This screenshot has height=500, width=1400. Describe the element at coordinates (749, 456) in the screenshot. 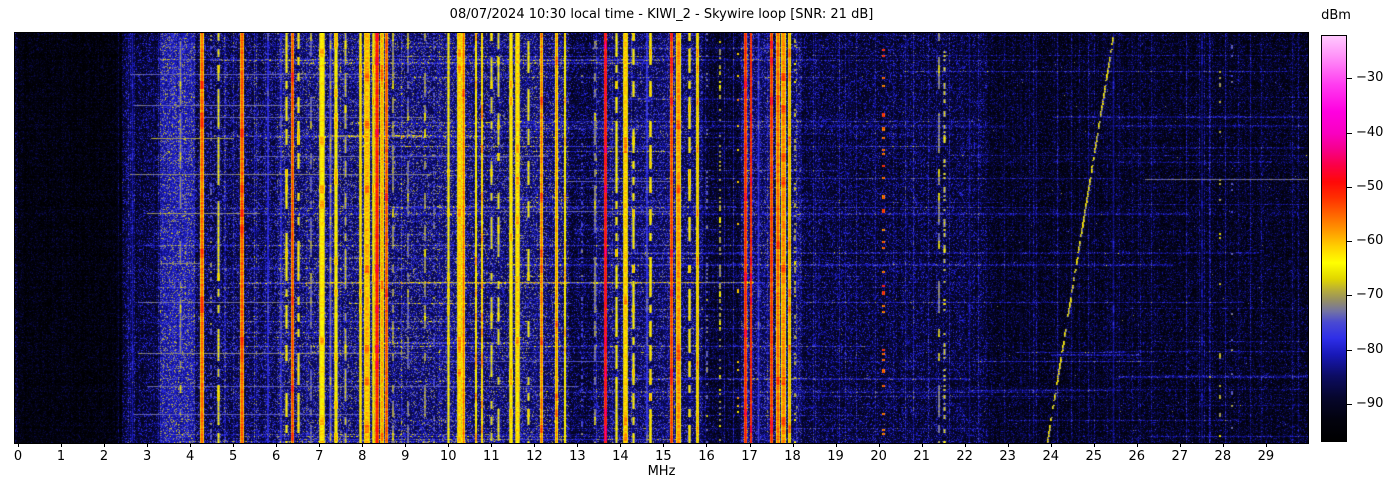

I see `x-tick-label: 17` at that location.